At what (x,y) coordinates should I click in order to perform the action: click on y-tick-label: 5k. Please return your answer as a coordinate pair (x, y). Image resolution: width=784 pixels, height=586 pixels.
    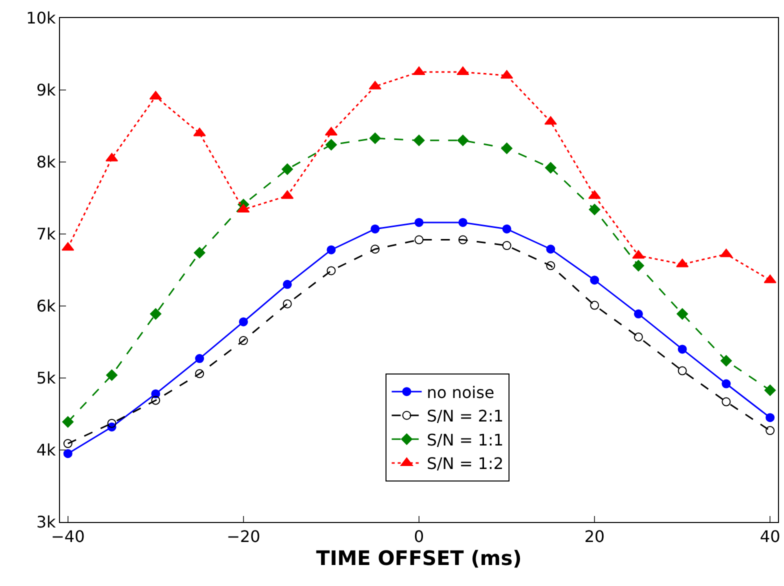
    Looking at the image, I should click on (46, 378).